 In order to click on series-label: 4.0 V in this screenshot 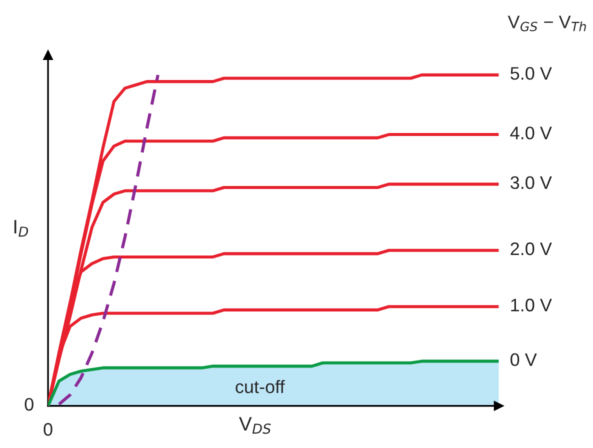, I will do `click(531, 133)`.